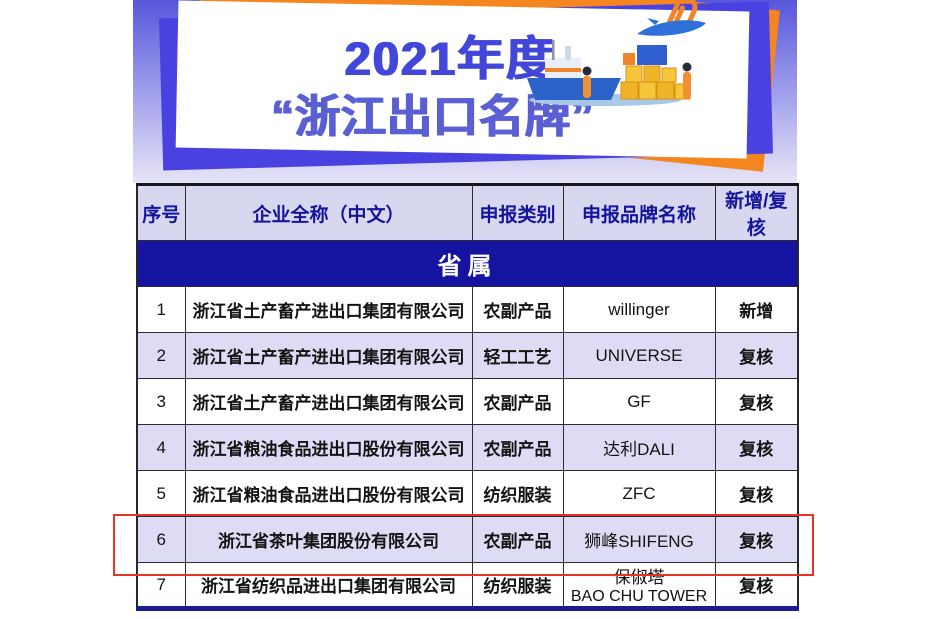 The image size is (930, 619). What do you see at coordinates (639, 309) in the screenshot?
I see `cell-brand-name: willinger` at bounding box center [639, 309].